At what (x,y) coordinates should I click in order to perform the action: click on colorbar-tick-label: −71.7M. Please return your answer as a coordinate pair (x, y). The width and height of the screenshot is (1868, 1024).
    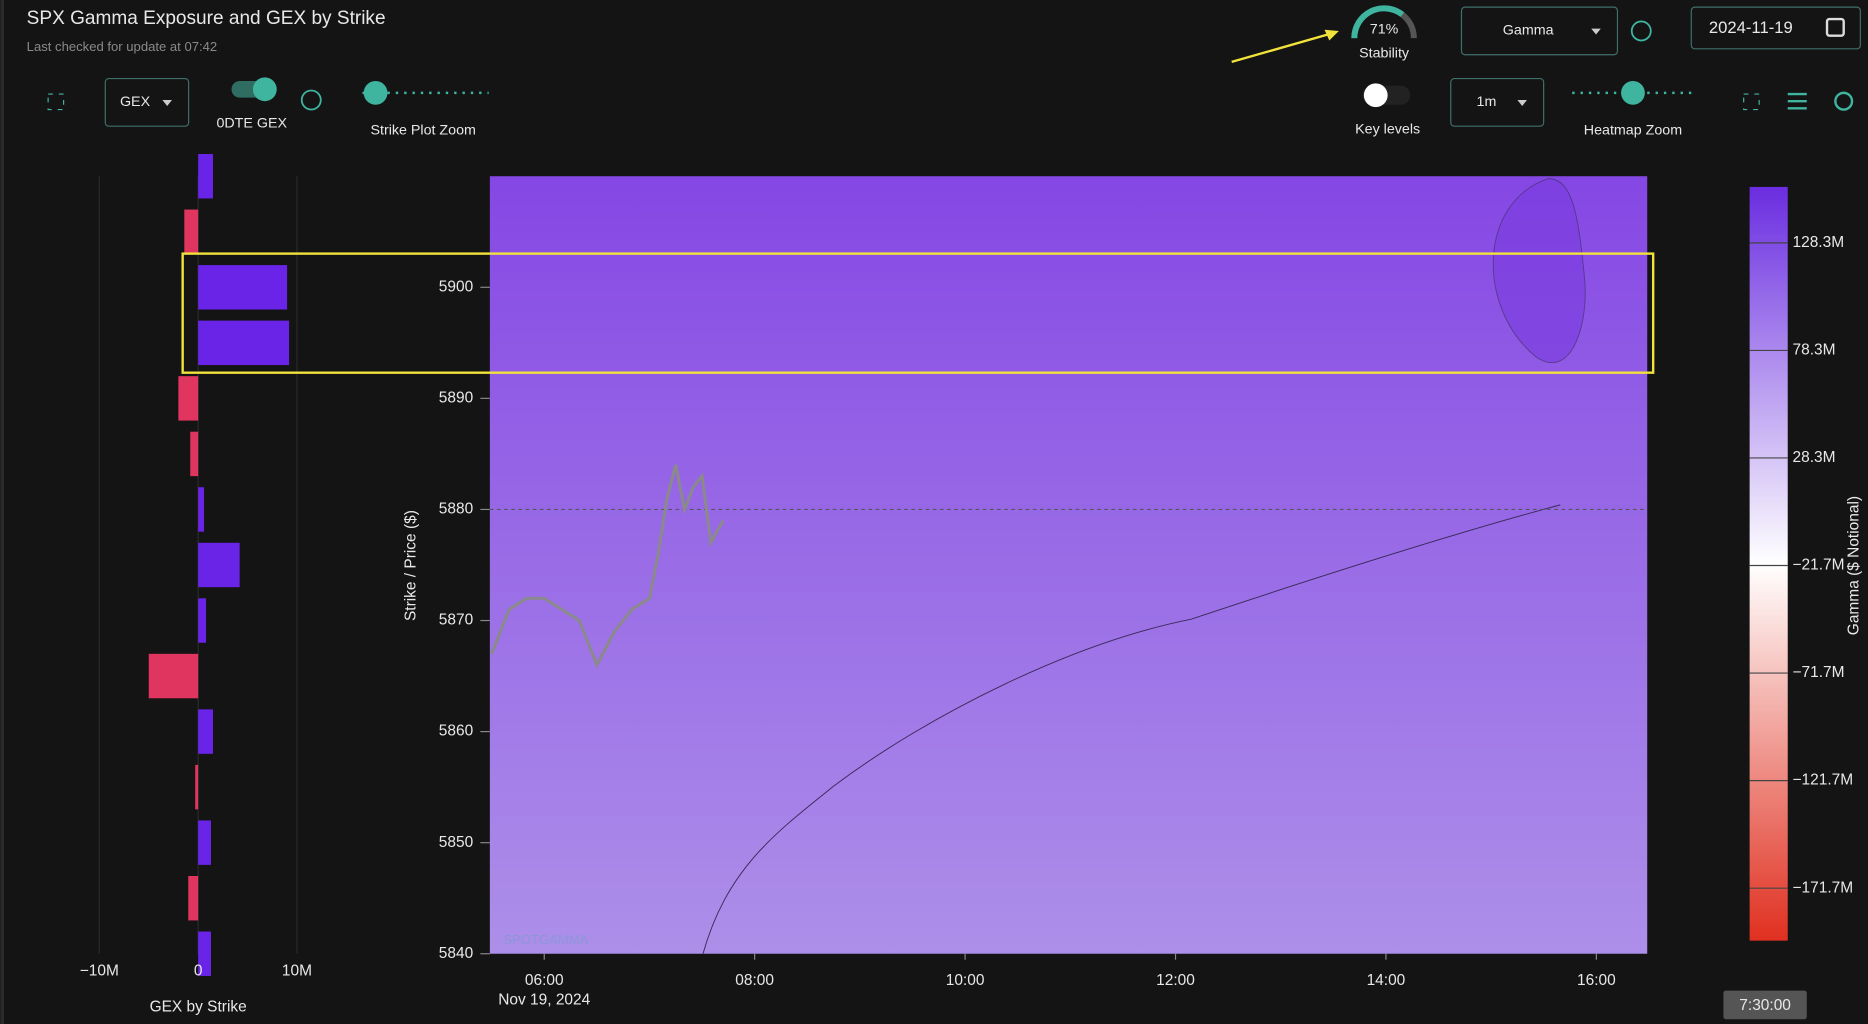
    Looking at the image, I should click on (1818, 672).